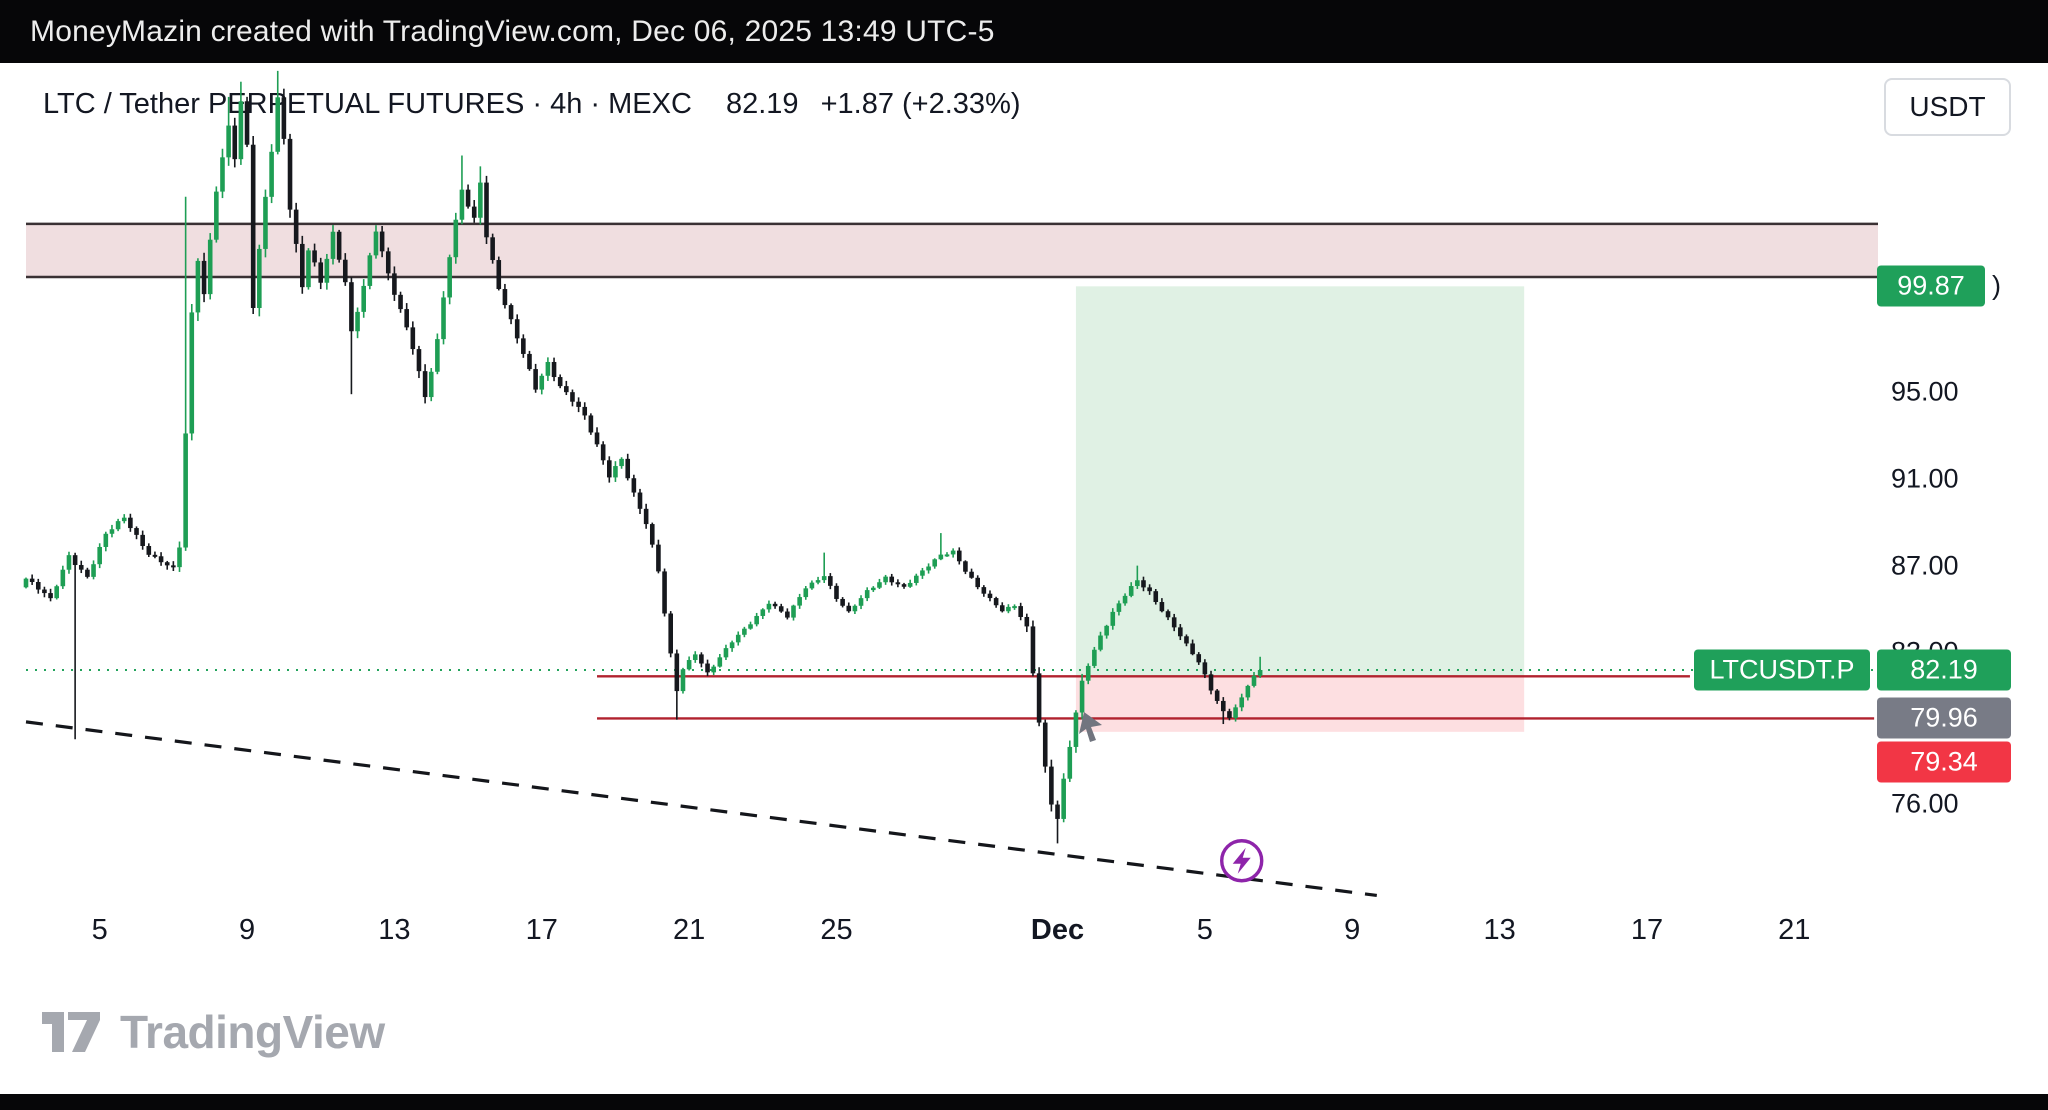 This screenshot has height=1110, width=2048. What do you see at coordinates (1947, 107) in the screenshot?
I see `currency-unit-button: USDT` at bounding box center [1947, 107].